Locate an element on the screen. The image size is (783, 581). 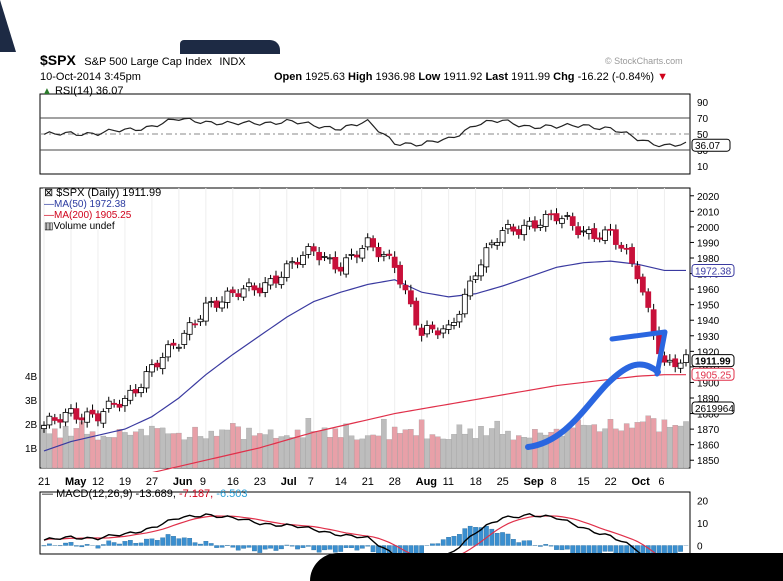
x-tick-label: 8 is located at coordinates (554, 482).